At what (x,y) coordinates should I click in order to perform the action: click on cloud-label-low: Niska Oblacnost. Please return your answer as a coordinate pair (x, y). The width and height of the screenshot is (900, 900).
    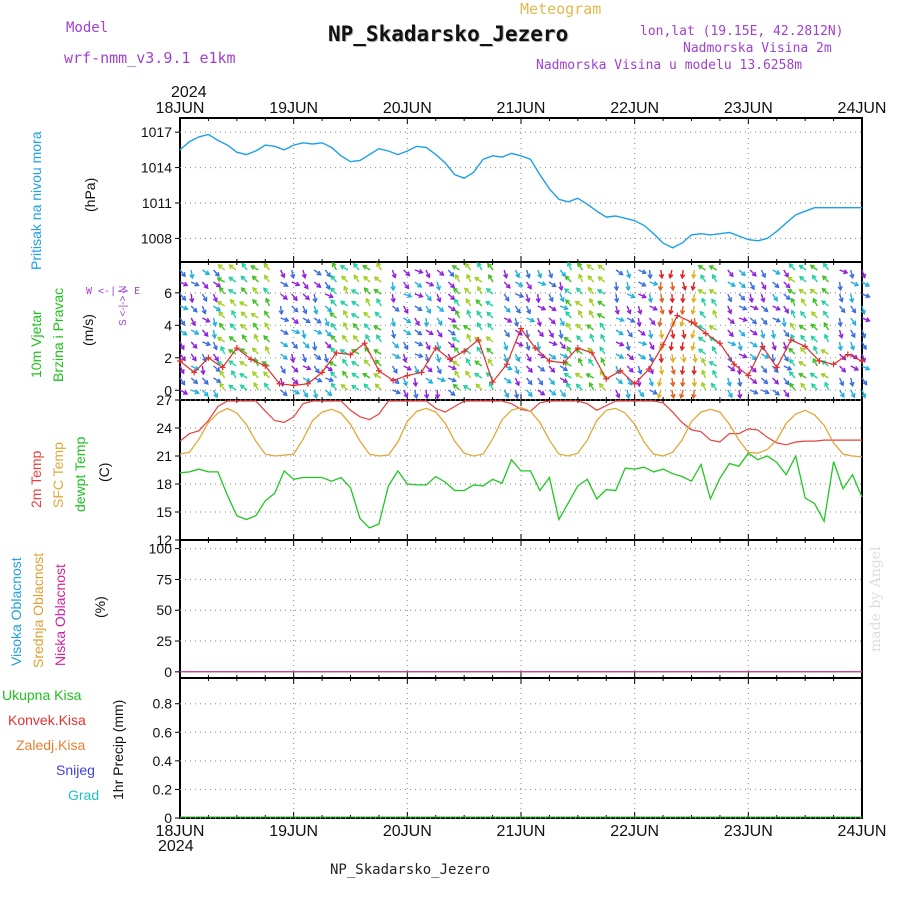
    Looking at the image, I should click on (60, 615).